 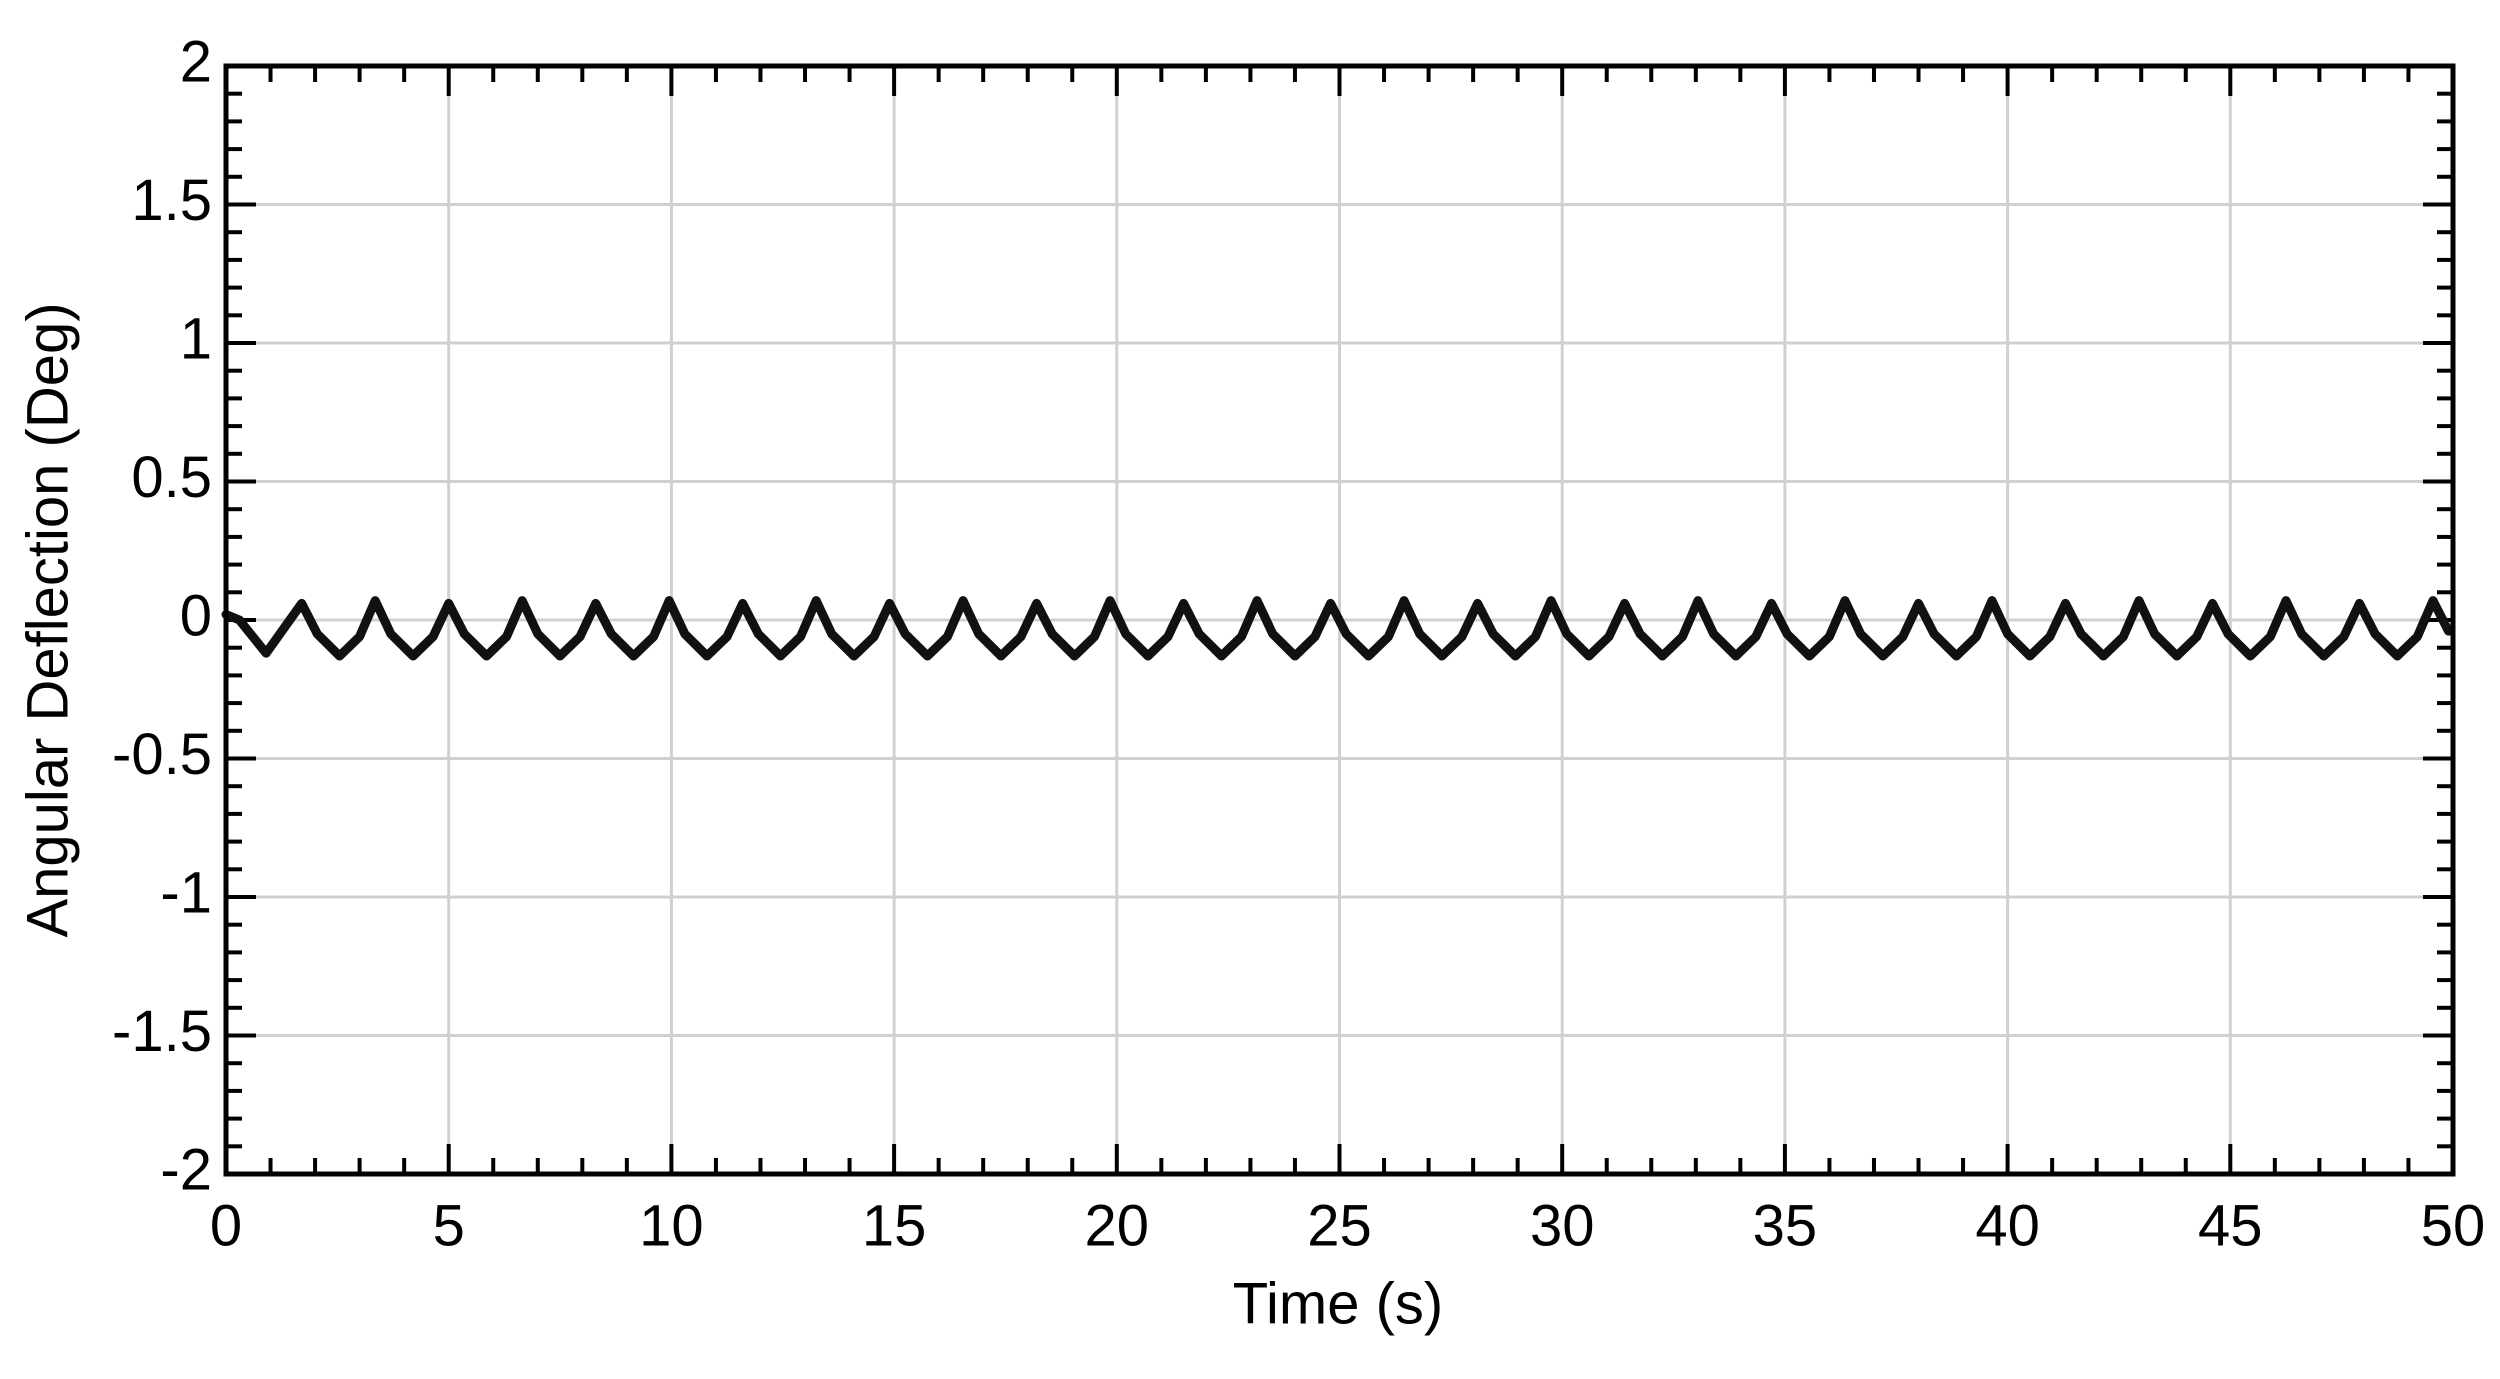 I want to click on y-tick-label: -0.5, so click(x=162, y=754).